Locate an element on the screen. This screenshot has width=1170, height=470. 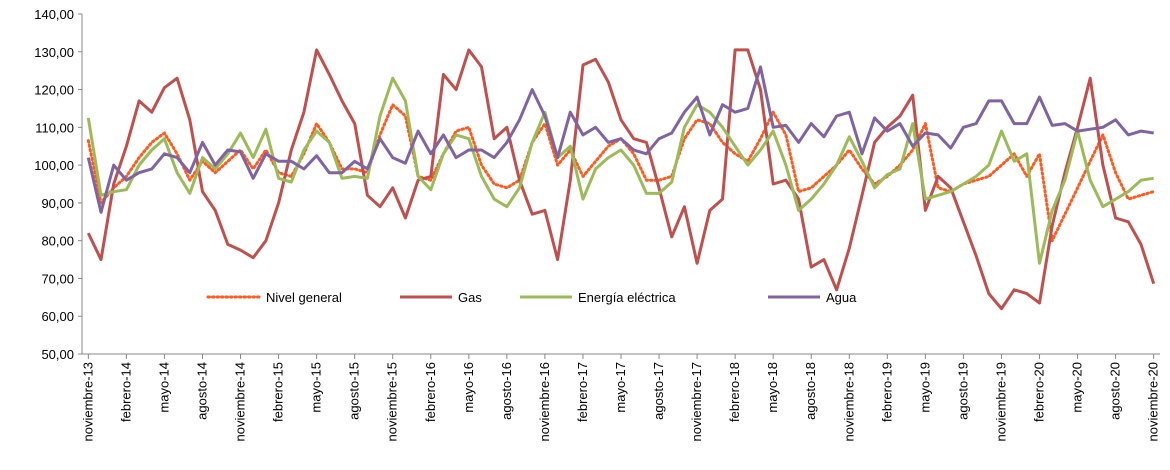
x-tick-label: mayo-17 is located at coordinates (620, 387).